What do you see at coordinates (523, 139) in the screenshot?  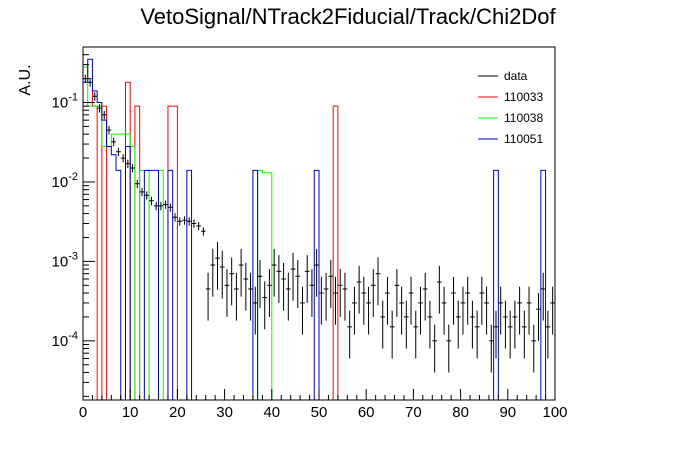 I see `legend-label-110051: 110051` at bounding box center [523, 139].